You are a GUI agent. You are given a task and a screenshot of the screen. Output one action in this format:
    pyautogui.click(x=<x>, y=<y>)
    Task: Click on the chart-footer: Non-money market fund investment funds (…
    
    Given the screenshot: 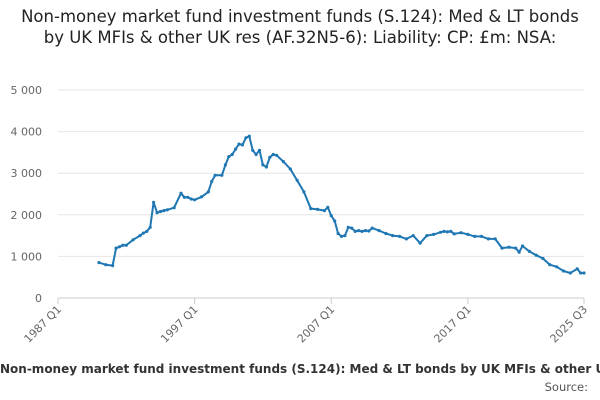 What is the action you would take?
    pyautogui.click(x=300, y=372)
    